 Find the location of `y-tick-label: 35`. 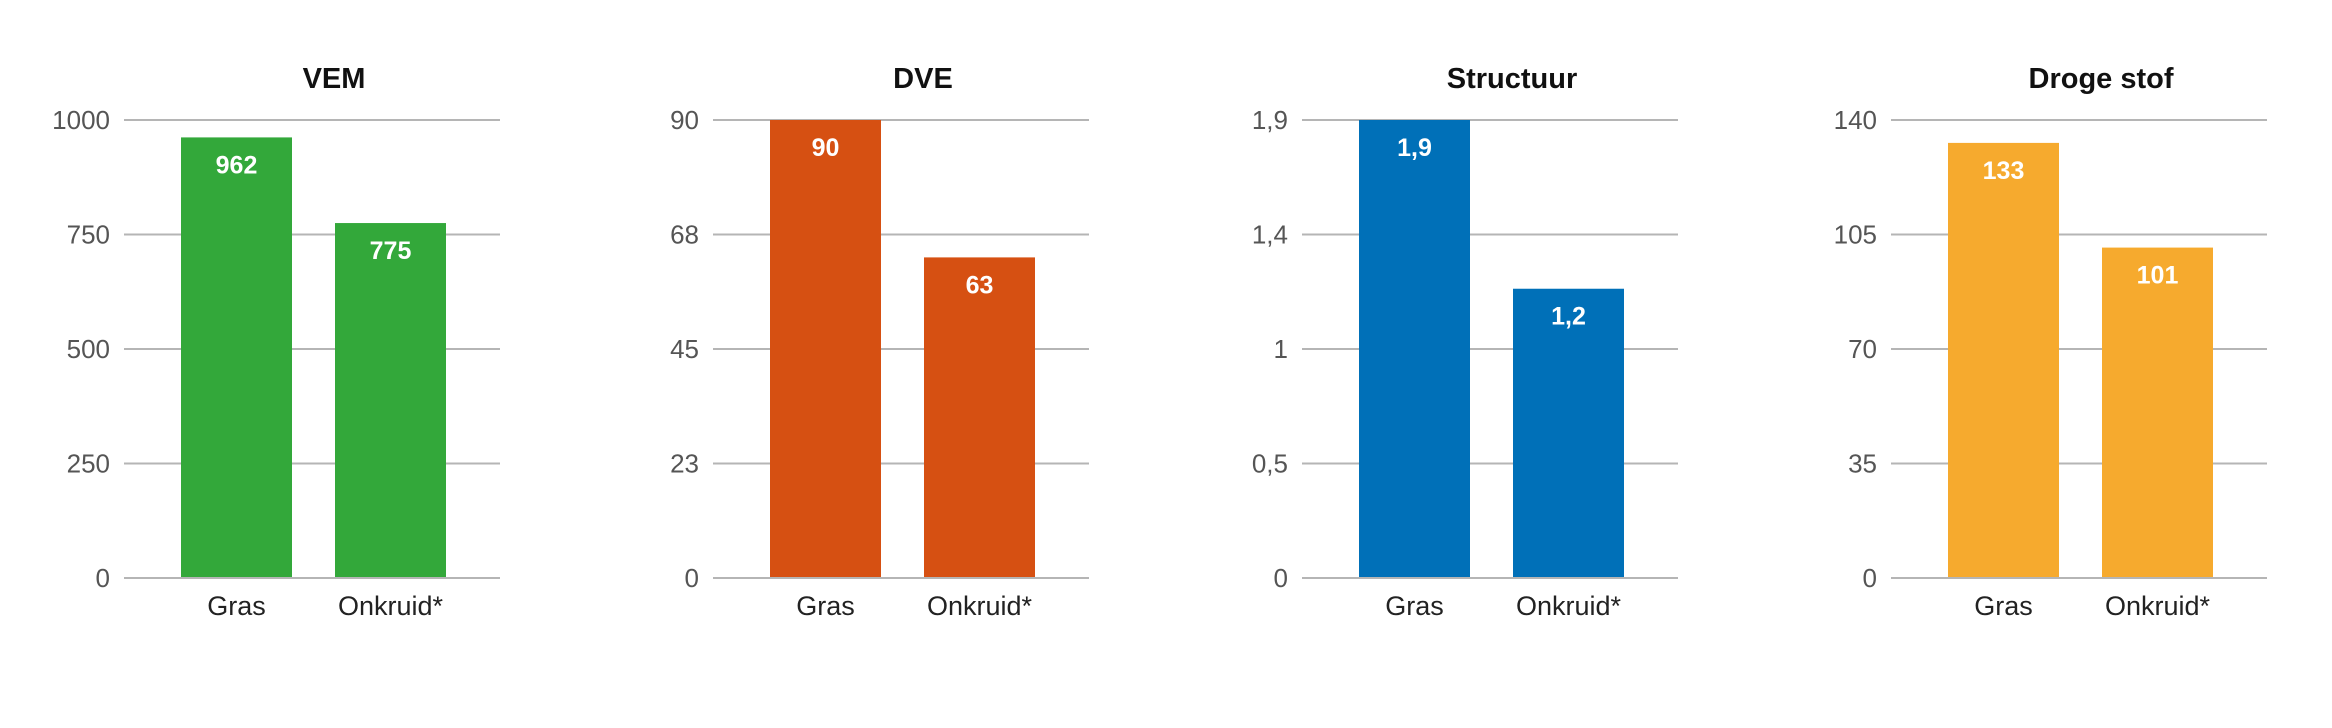

y-tick-label: 35 is located at coordinates (1862, 464).